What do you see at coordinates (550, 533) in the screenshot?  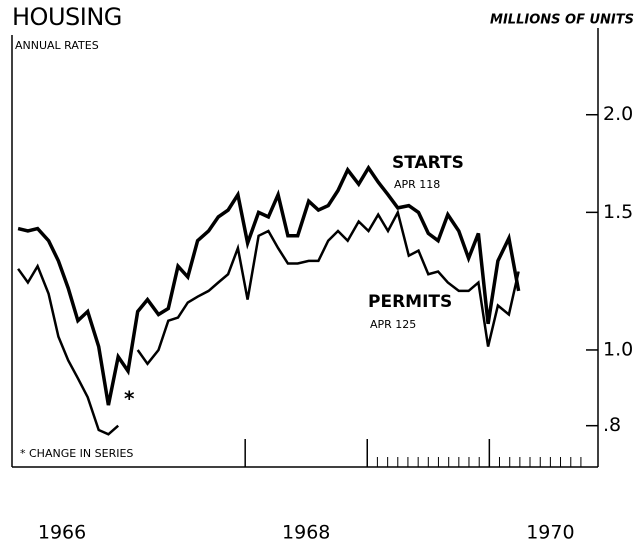 I see `x-tick-label: 1970` at bounding box center [550, 533].